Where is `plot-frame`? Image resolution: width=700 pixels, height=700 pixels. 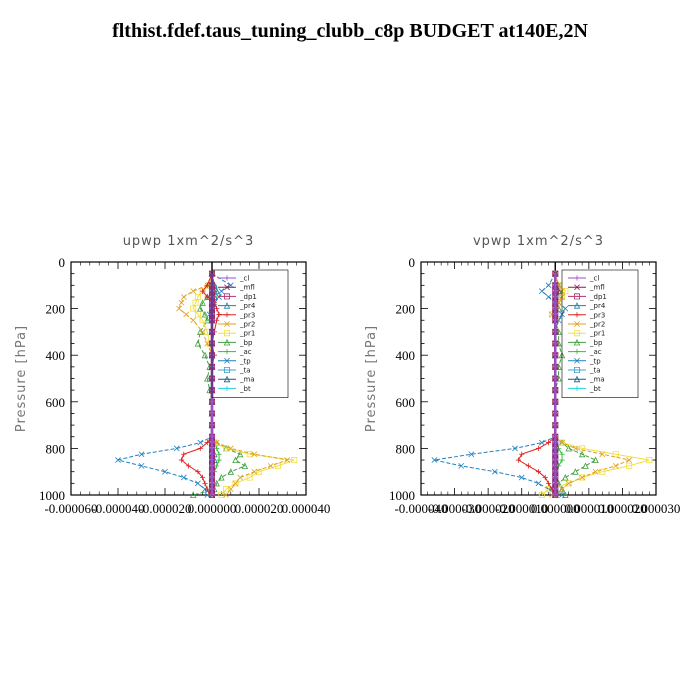
plot-frame is located at coordinates (538, 378).